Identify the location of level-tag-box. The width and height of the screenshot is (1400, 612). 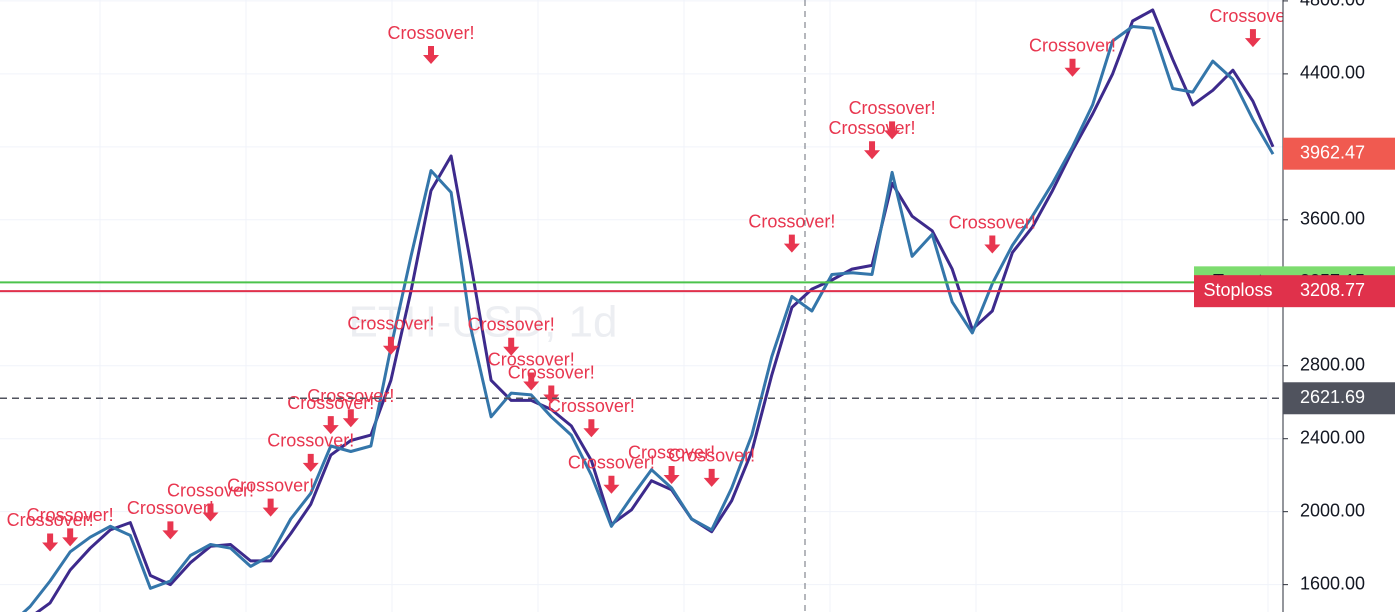
(1238, 291).